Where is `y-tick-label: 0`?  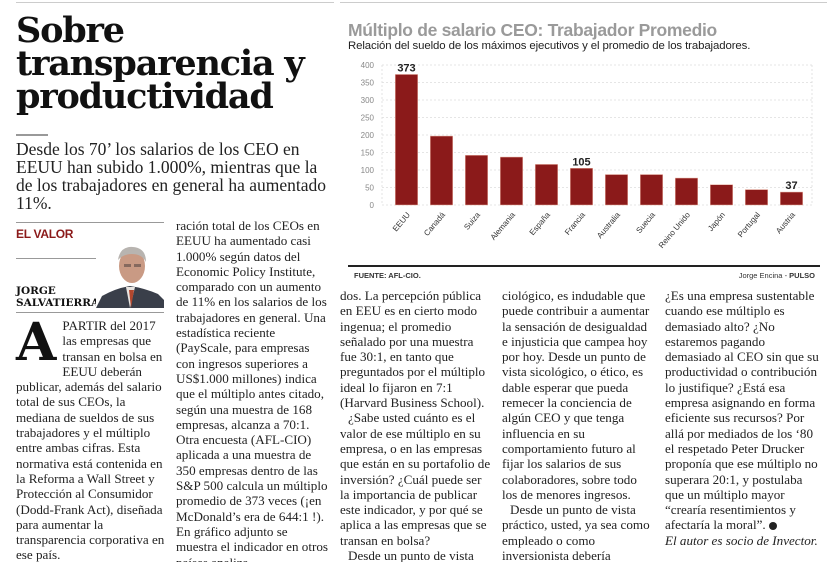 y-tick-label: 0 is located at coordinates (372, 205).